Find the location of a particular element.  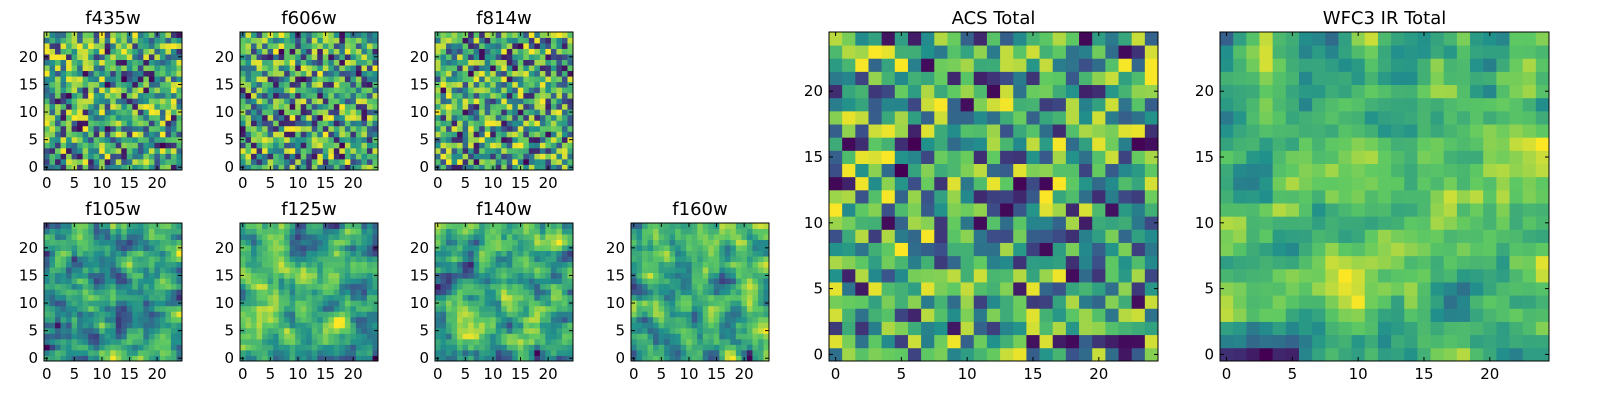

y-tick-label: 15 is located at coordinates (28, 84).